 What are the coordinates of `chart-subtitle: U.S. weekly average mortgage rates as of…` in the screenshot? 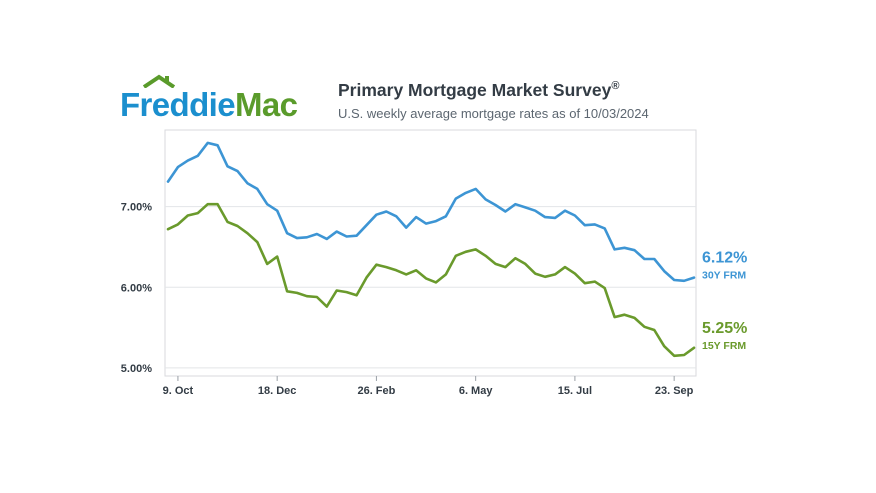 It's located at (493, 113).